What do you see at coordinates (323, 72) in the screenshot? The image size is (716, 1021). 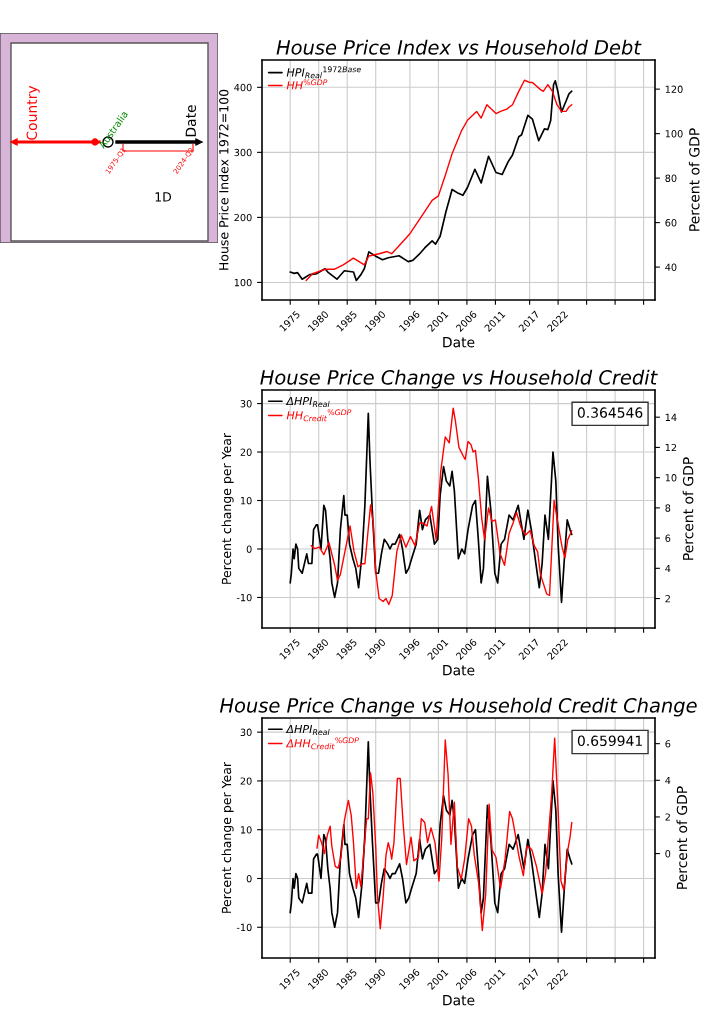 I see `legend-label: HPI$_{Real}$$^{1972Base}$` at bounding box center [323, 72].